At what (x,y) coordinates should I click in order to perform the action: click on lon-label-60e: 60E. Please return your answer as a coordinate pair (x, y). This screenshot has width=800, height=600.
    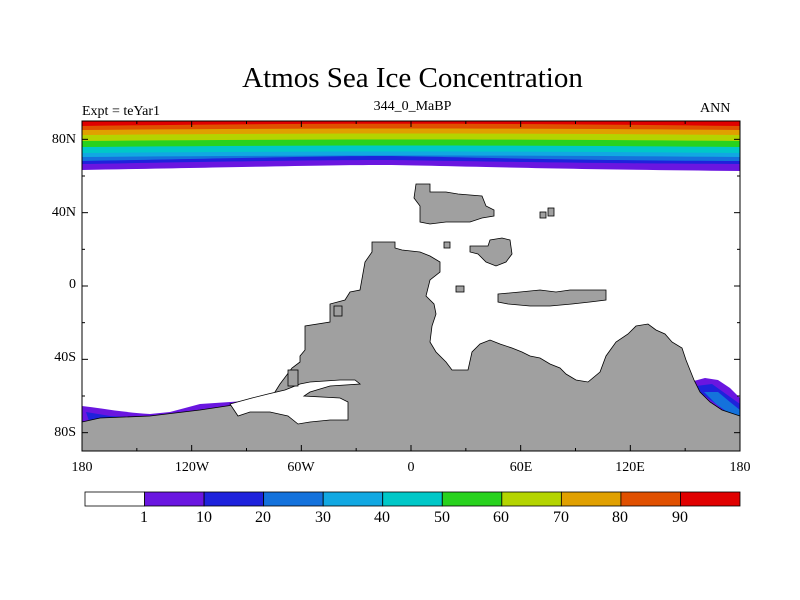
    Looking at the image, I should click on (521, 467).